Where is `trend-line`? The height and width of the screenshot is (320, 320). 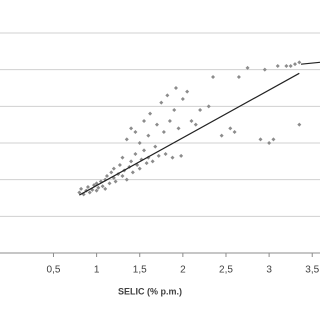 trend-line is located at coordinates (310, 63).